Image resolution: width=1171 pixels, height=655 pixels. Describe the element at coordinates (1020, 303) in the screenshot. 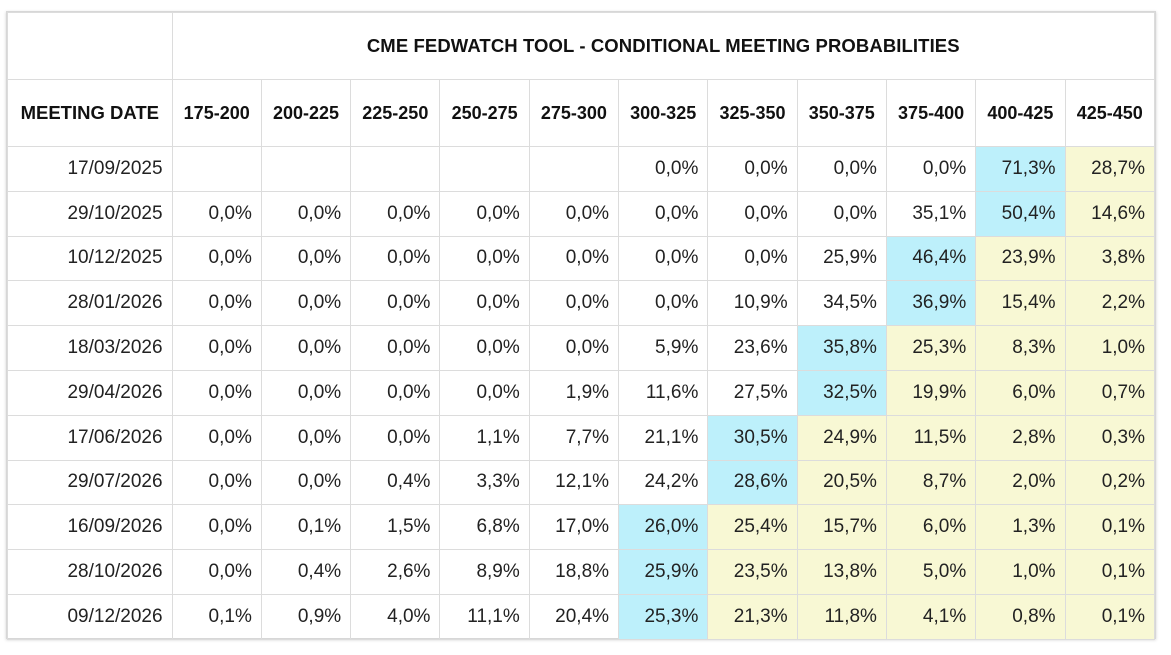

I see `probability-cell: 15,4%` at that location.